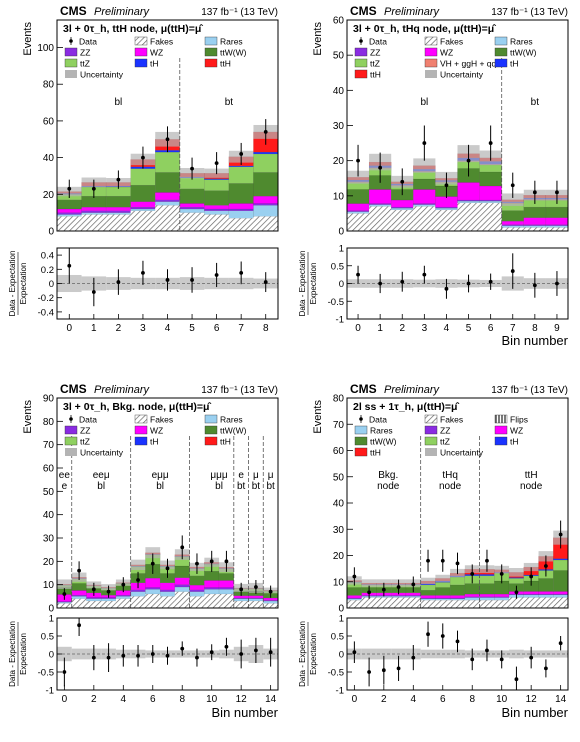 This screenshot has height=742, width=580. What do you see at coordinates (339, 91) in the screenshot?
I see `ytick-label-4: 40` at bounding box center [339, 91].